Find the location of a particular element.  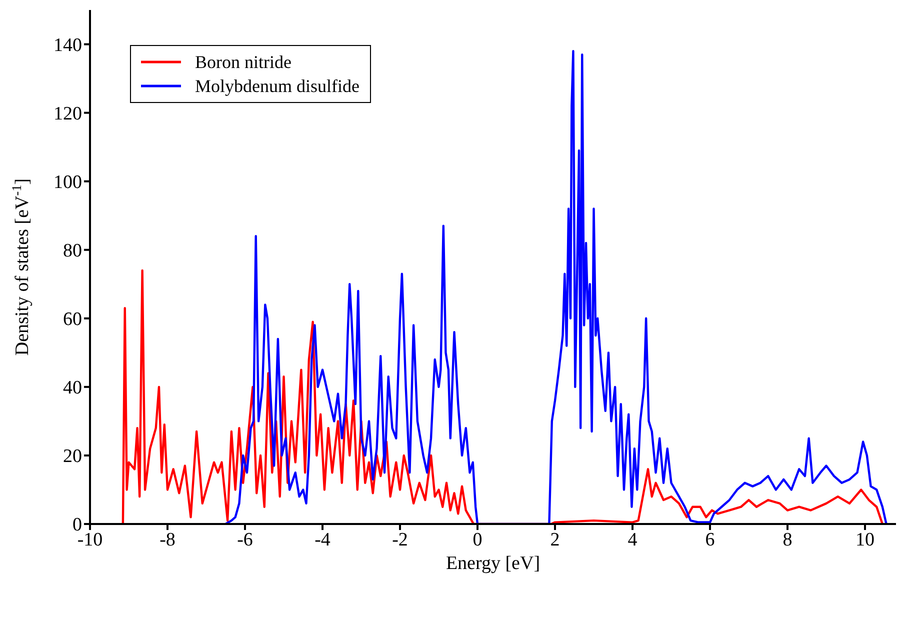

y-tick-label: 40 is located at coordinates (72, 388).